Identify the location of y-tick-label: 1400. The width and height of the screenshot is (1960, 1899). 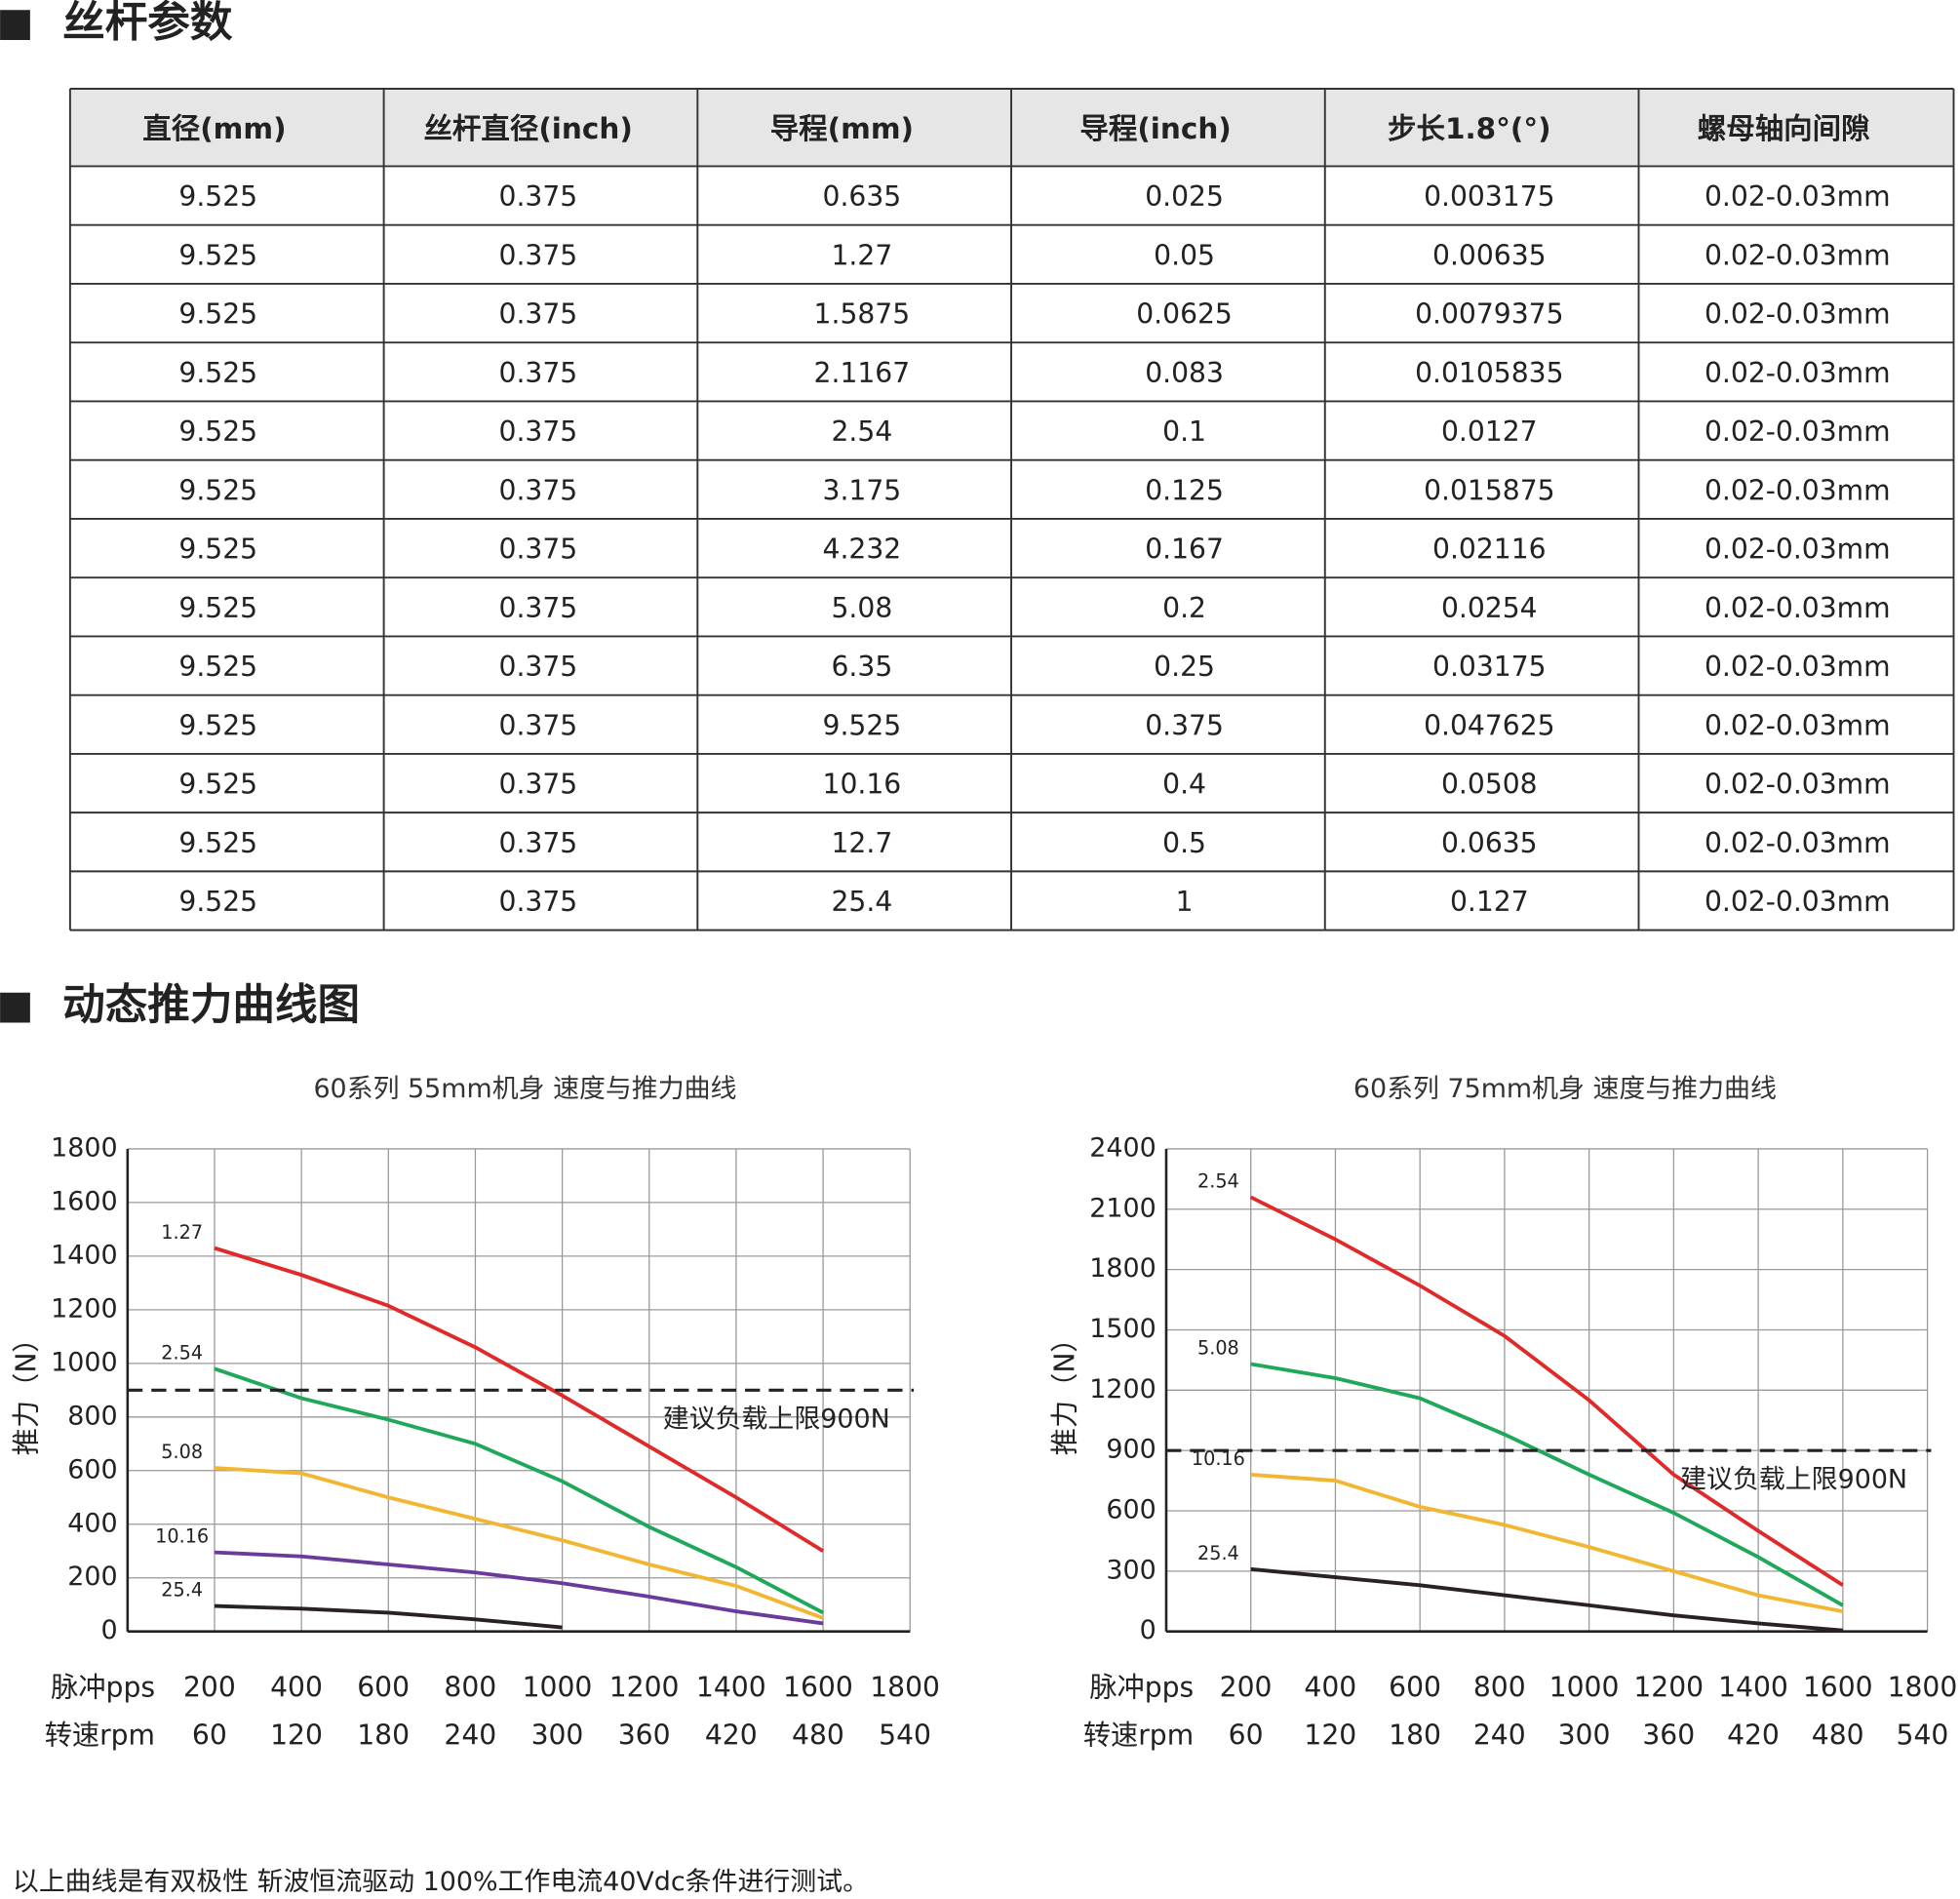
(84, 1255).